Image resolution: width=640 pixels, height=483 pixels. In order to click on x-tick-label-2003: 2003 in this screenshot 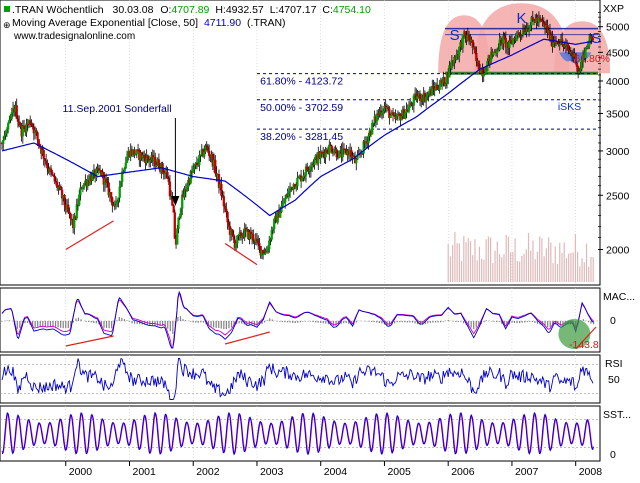, I will do `click(272, 472)`.